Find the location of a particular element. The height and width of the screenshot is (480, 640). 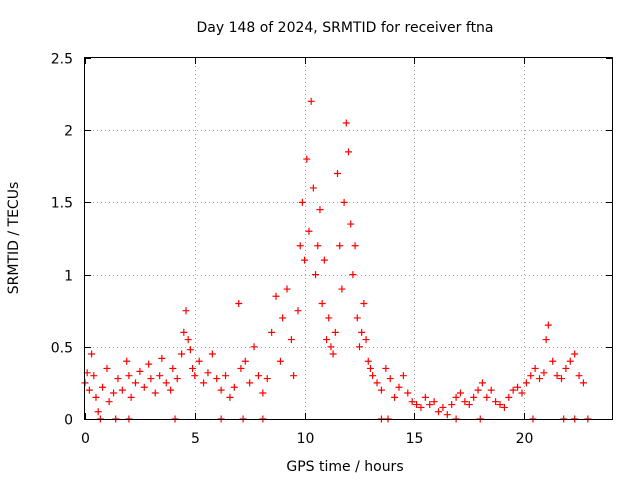

x-tick-label: 10 is located at coordinates (306, 439).